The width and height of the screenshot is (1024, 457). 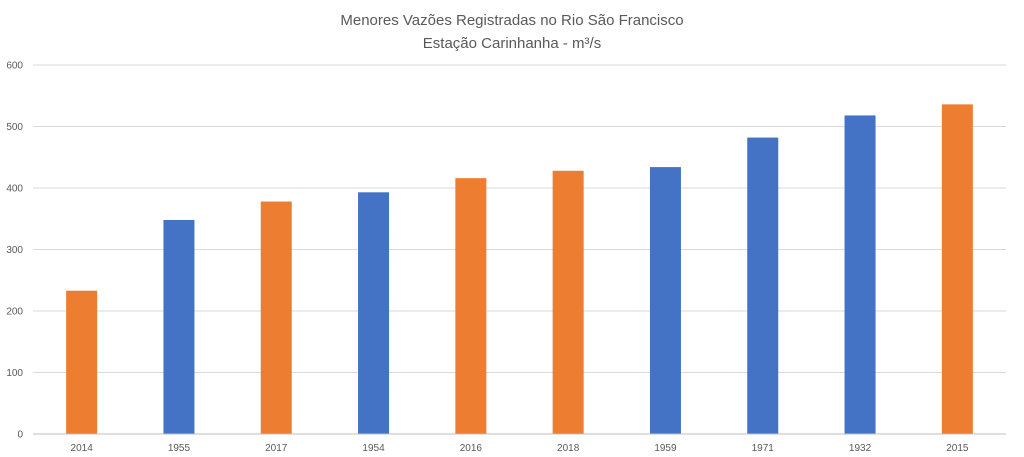 What do you see at coordinates (14, 312) in the screenshot?
I see `y-tick-label: 200` at bounding box center [14, 312].